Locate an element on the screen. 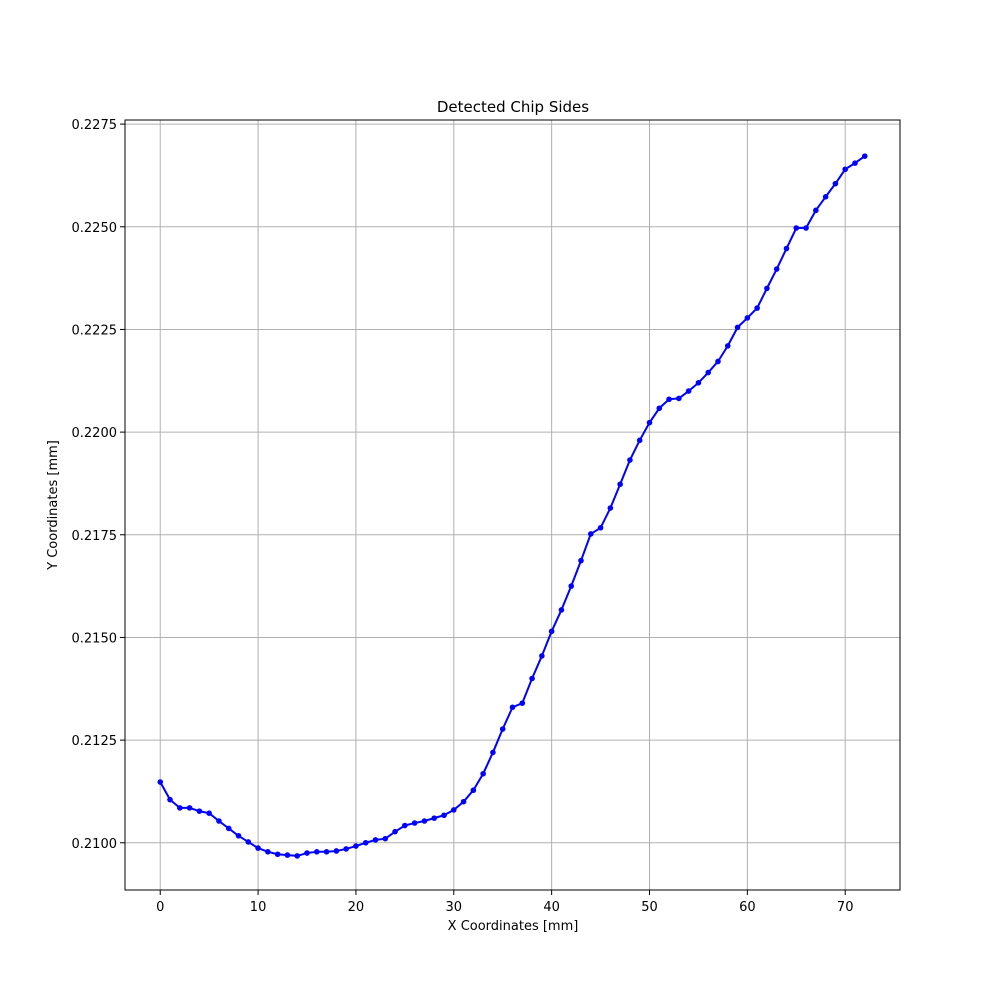  y-tick-label: 0.2150 is located at coordinates (95, 638).